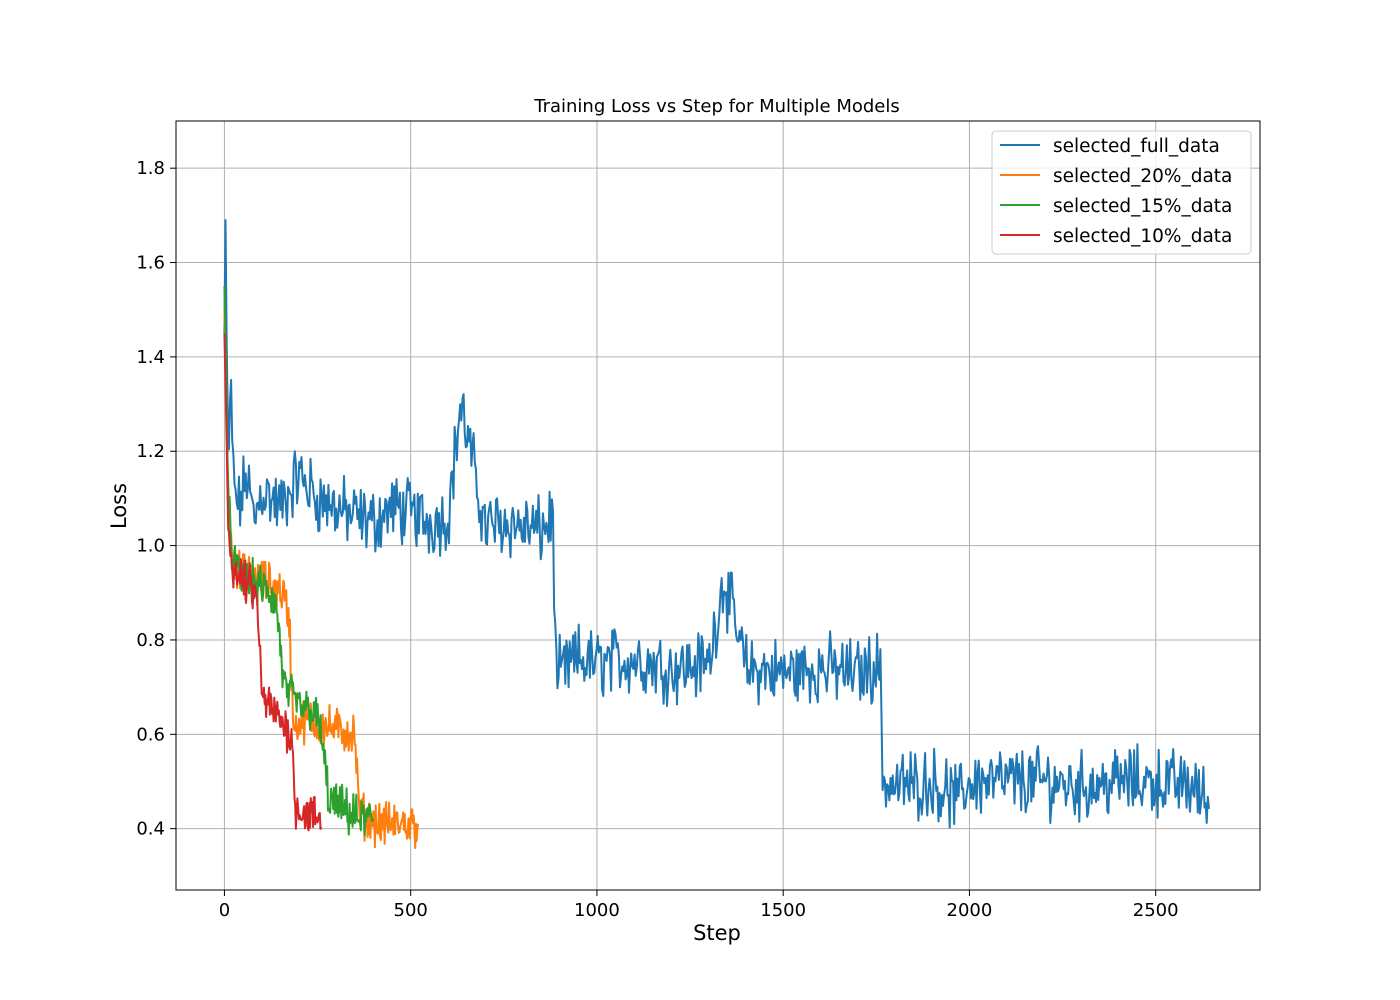 The image size is (1400, 1000). What do you see at coordinates (224, 910) in the screenshot?
I see `x-tick-label: 0` at bounding box center [224, 910].